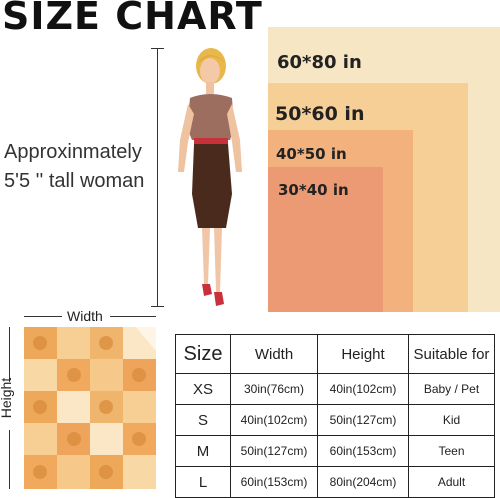 The image size is (500, 498). Describe the element at coordinates (203, 420) in the screenshot. I see `size-cell: S` at that location.